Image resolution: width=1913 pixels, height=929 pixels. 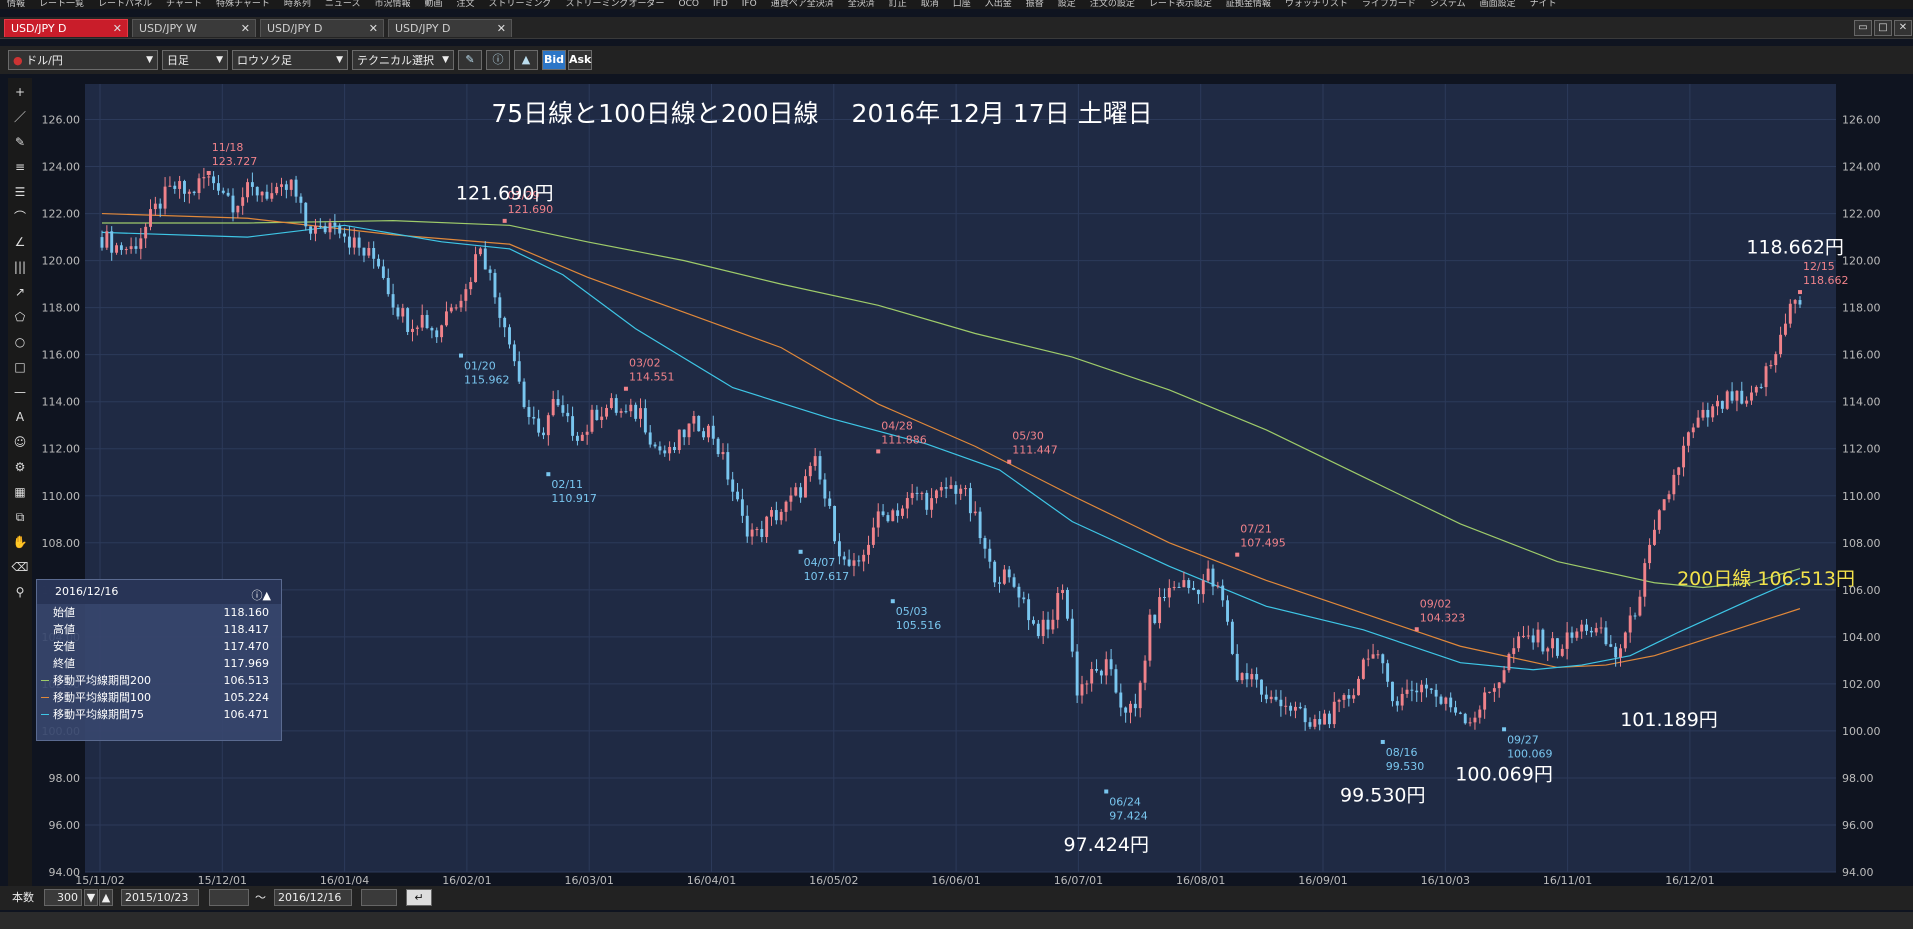 What do you see at coordinates (450, 28) in the screenshot?
I see `tab-3: USD/JPY D ✕` at bounding box center [450, 28].